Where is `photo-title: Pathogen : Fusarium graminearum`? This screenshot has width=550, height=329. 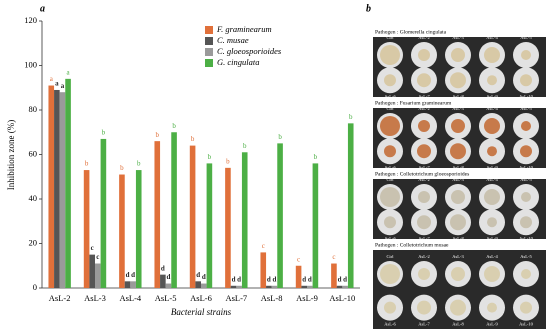
photo-title: Pathogen : Fusarium graminearum is located at coordinates (413, 103).